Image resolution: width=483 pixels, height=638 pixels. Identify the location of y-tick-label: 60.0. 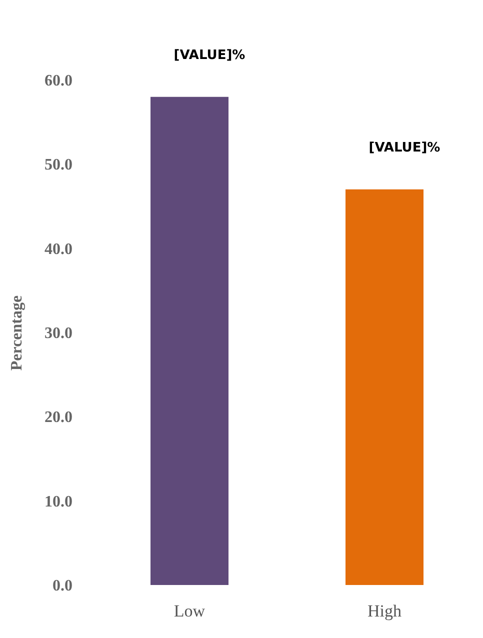
(58, 81).